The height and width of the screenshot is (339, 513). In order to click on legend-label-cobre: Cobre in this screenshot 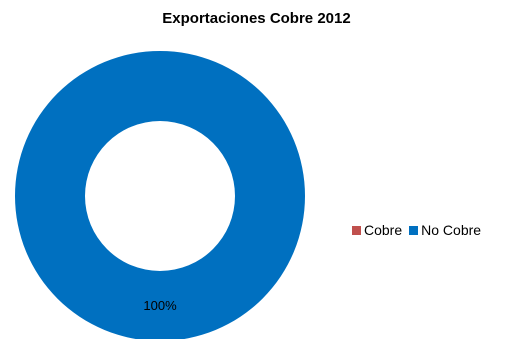, I will do `click(383, 230)`.